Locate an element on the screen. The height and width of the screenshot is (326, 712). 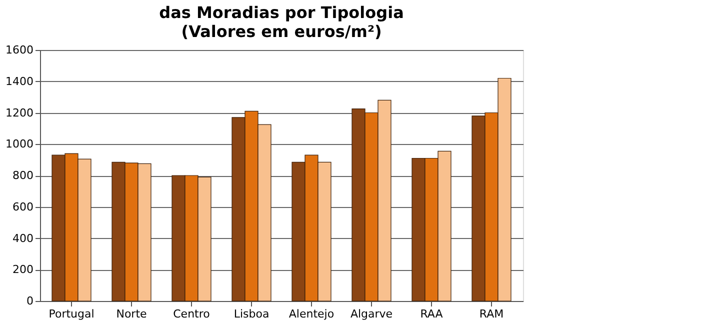
chart-subtitle: (Valores em euros/m²) is located at coordinates (281, 31).